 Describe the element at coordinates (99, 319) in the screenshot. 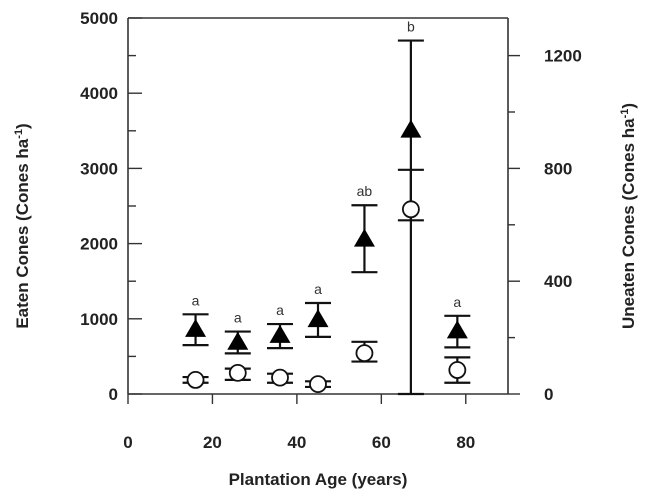

I see `left-y-tick-label: 1000` at that location.